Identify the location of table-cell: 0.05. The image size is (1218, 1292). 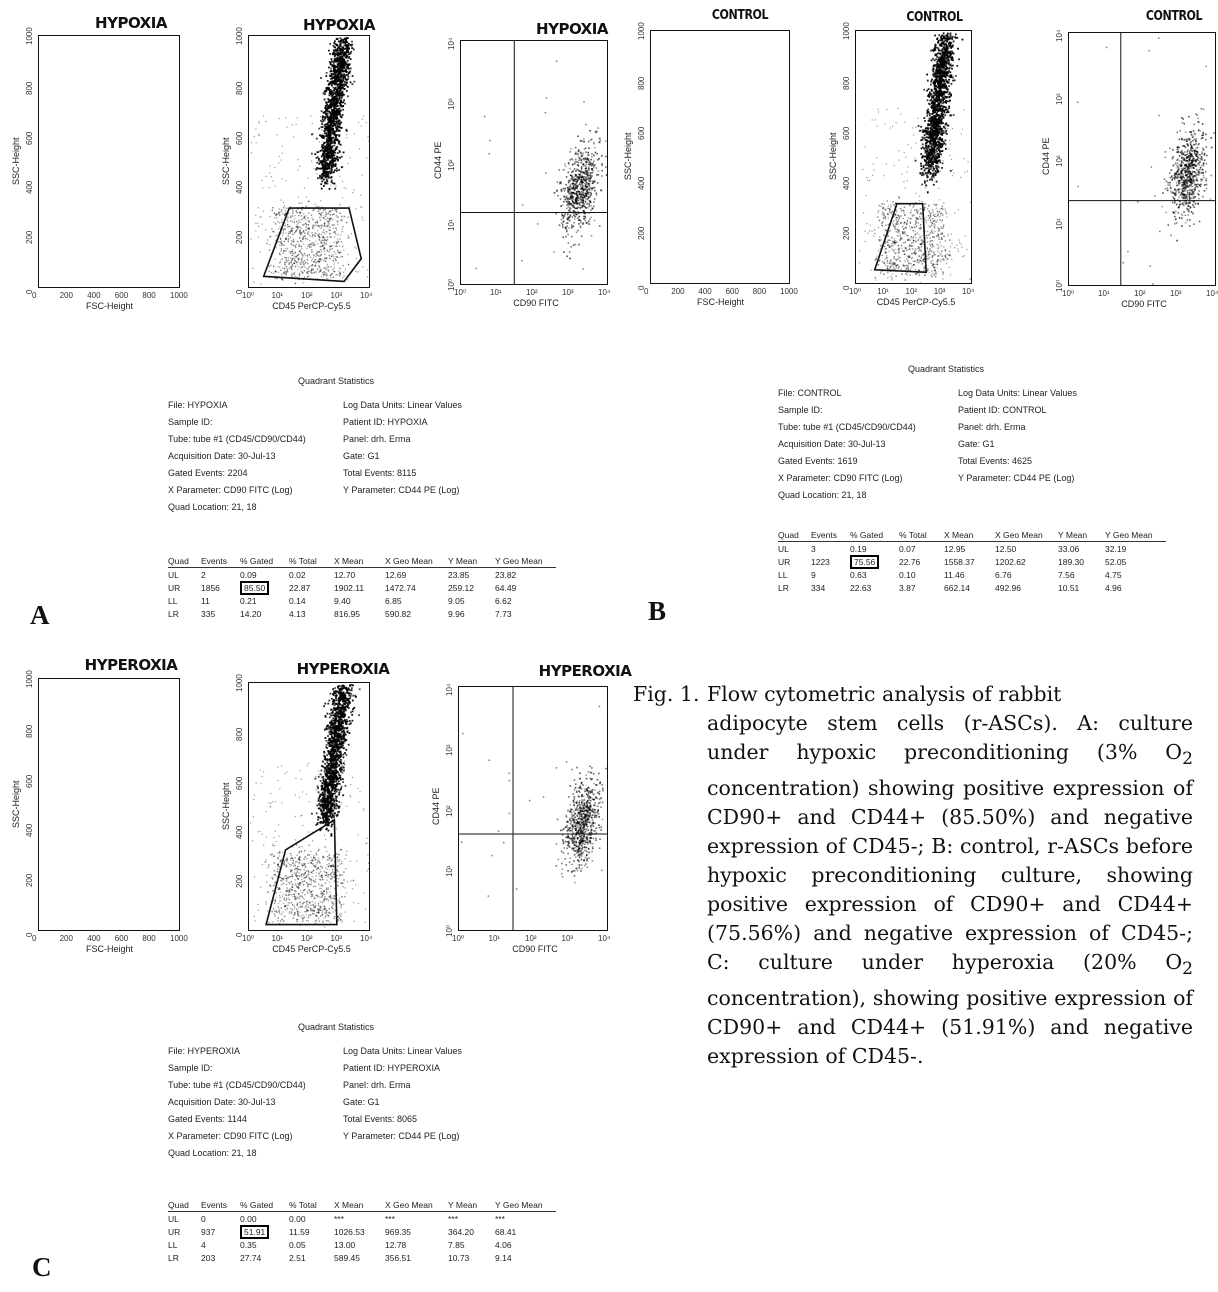
(311, 1244).